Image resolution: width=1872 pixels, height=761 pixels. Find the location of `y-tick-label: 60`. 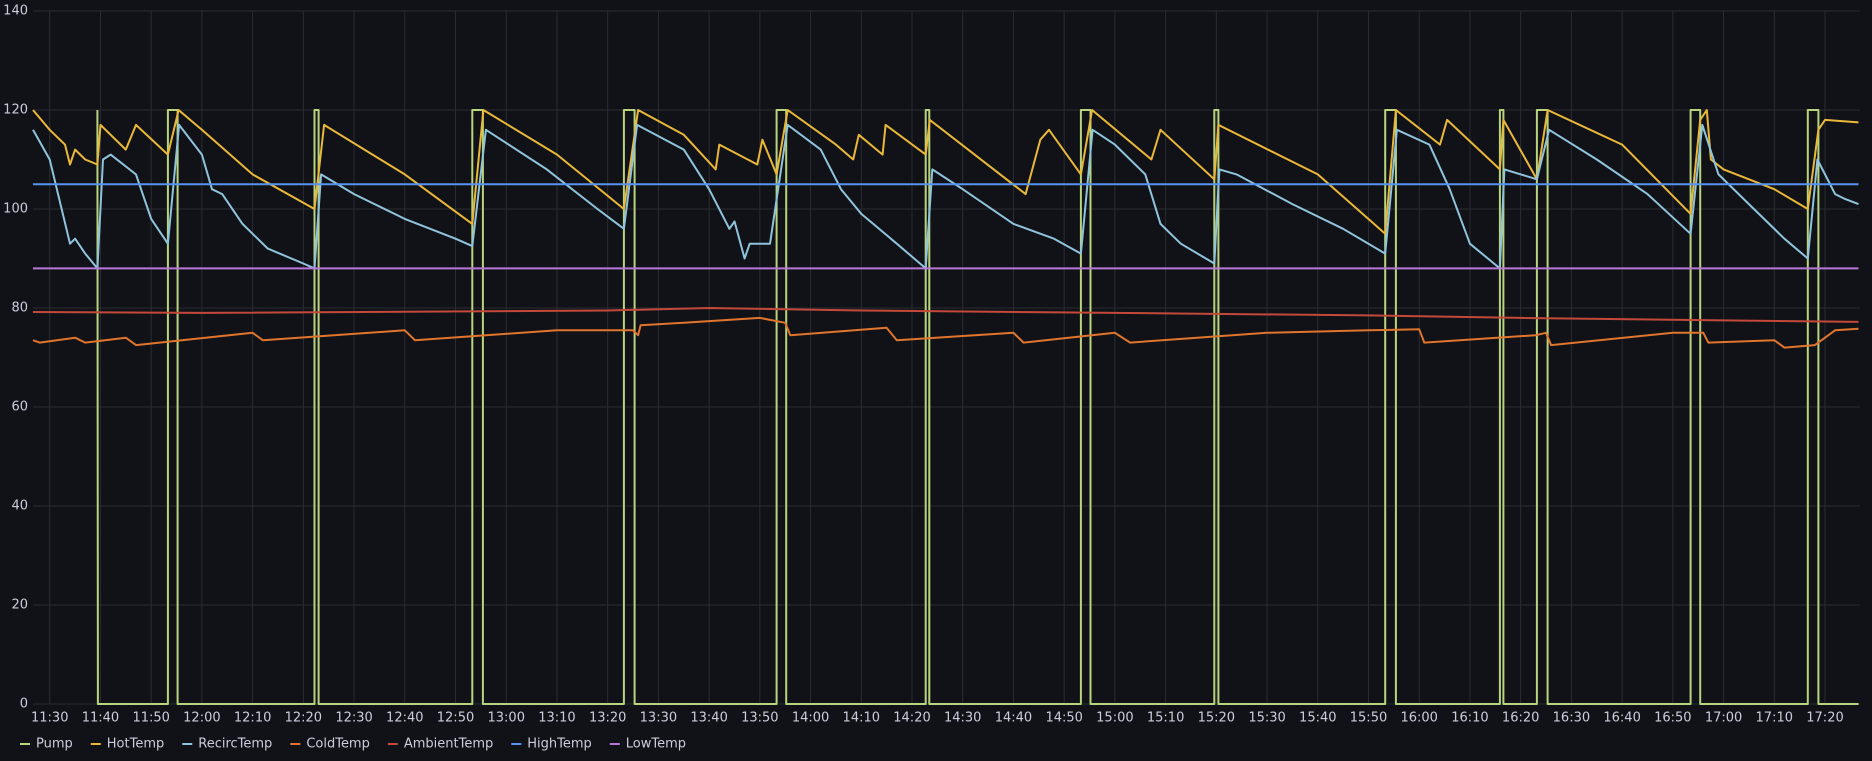

y-tick-label: 60 is located at coordinates (19, 407).